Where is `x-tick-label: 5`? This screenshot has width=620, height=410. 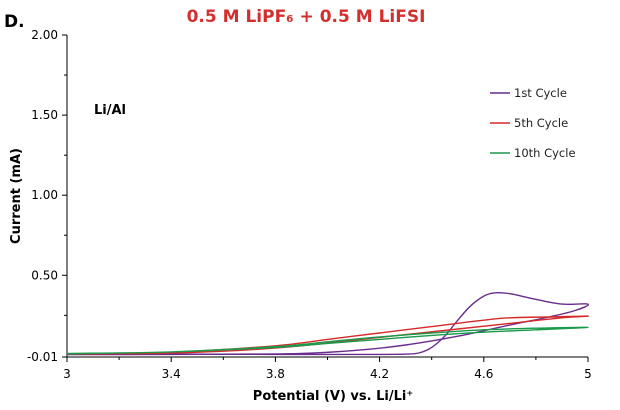 x-tick-label: 5 is located at coordinates (588, 374).